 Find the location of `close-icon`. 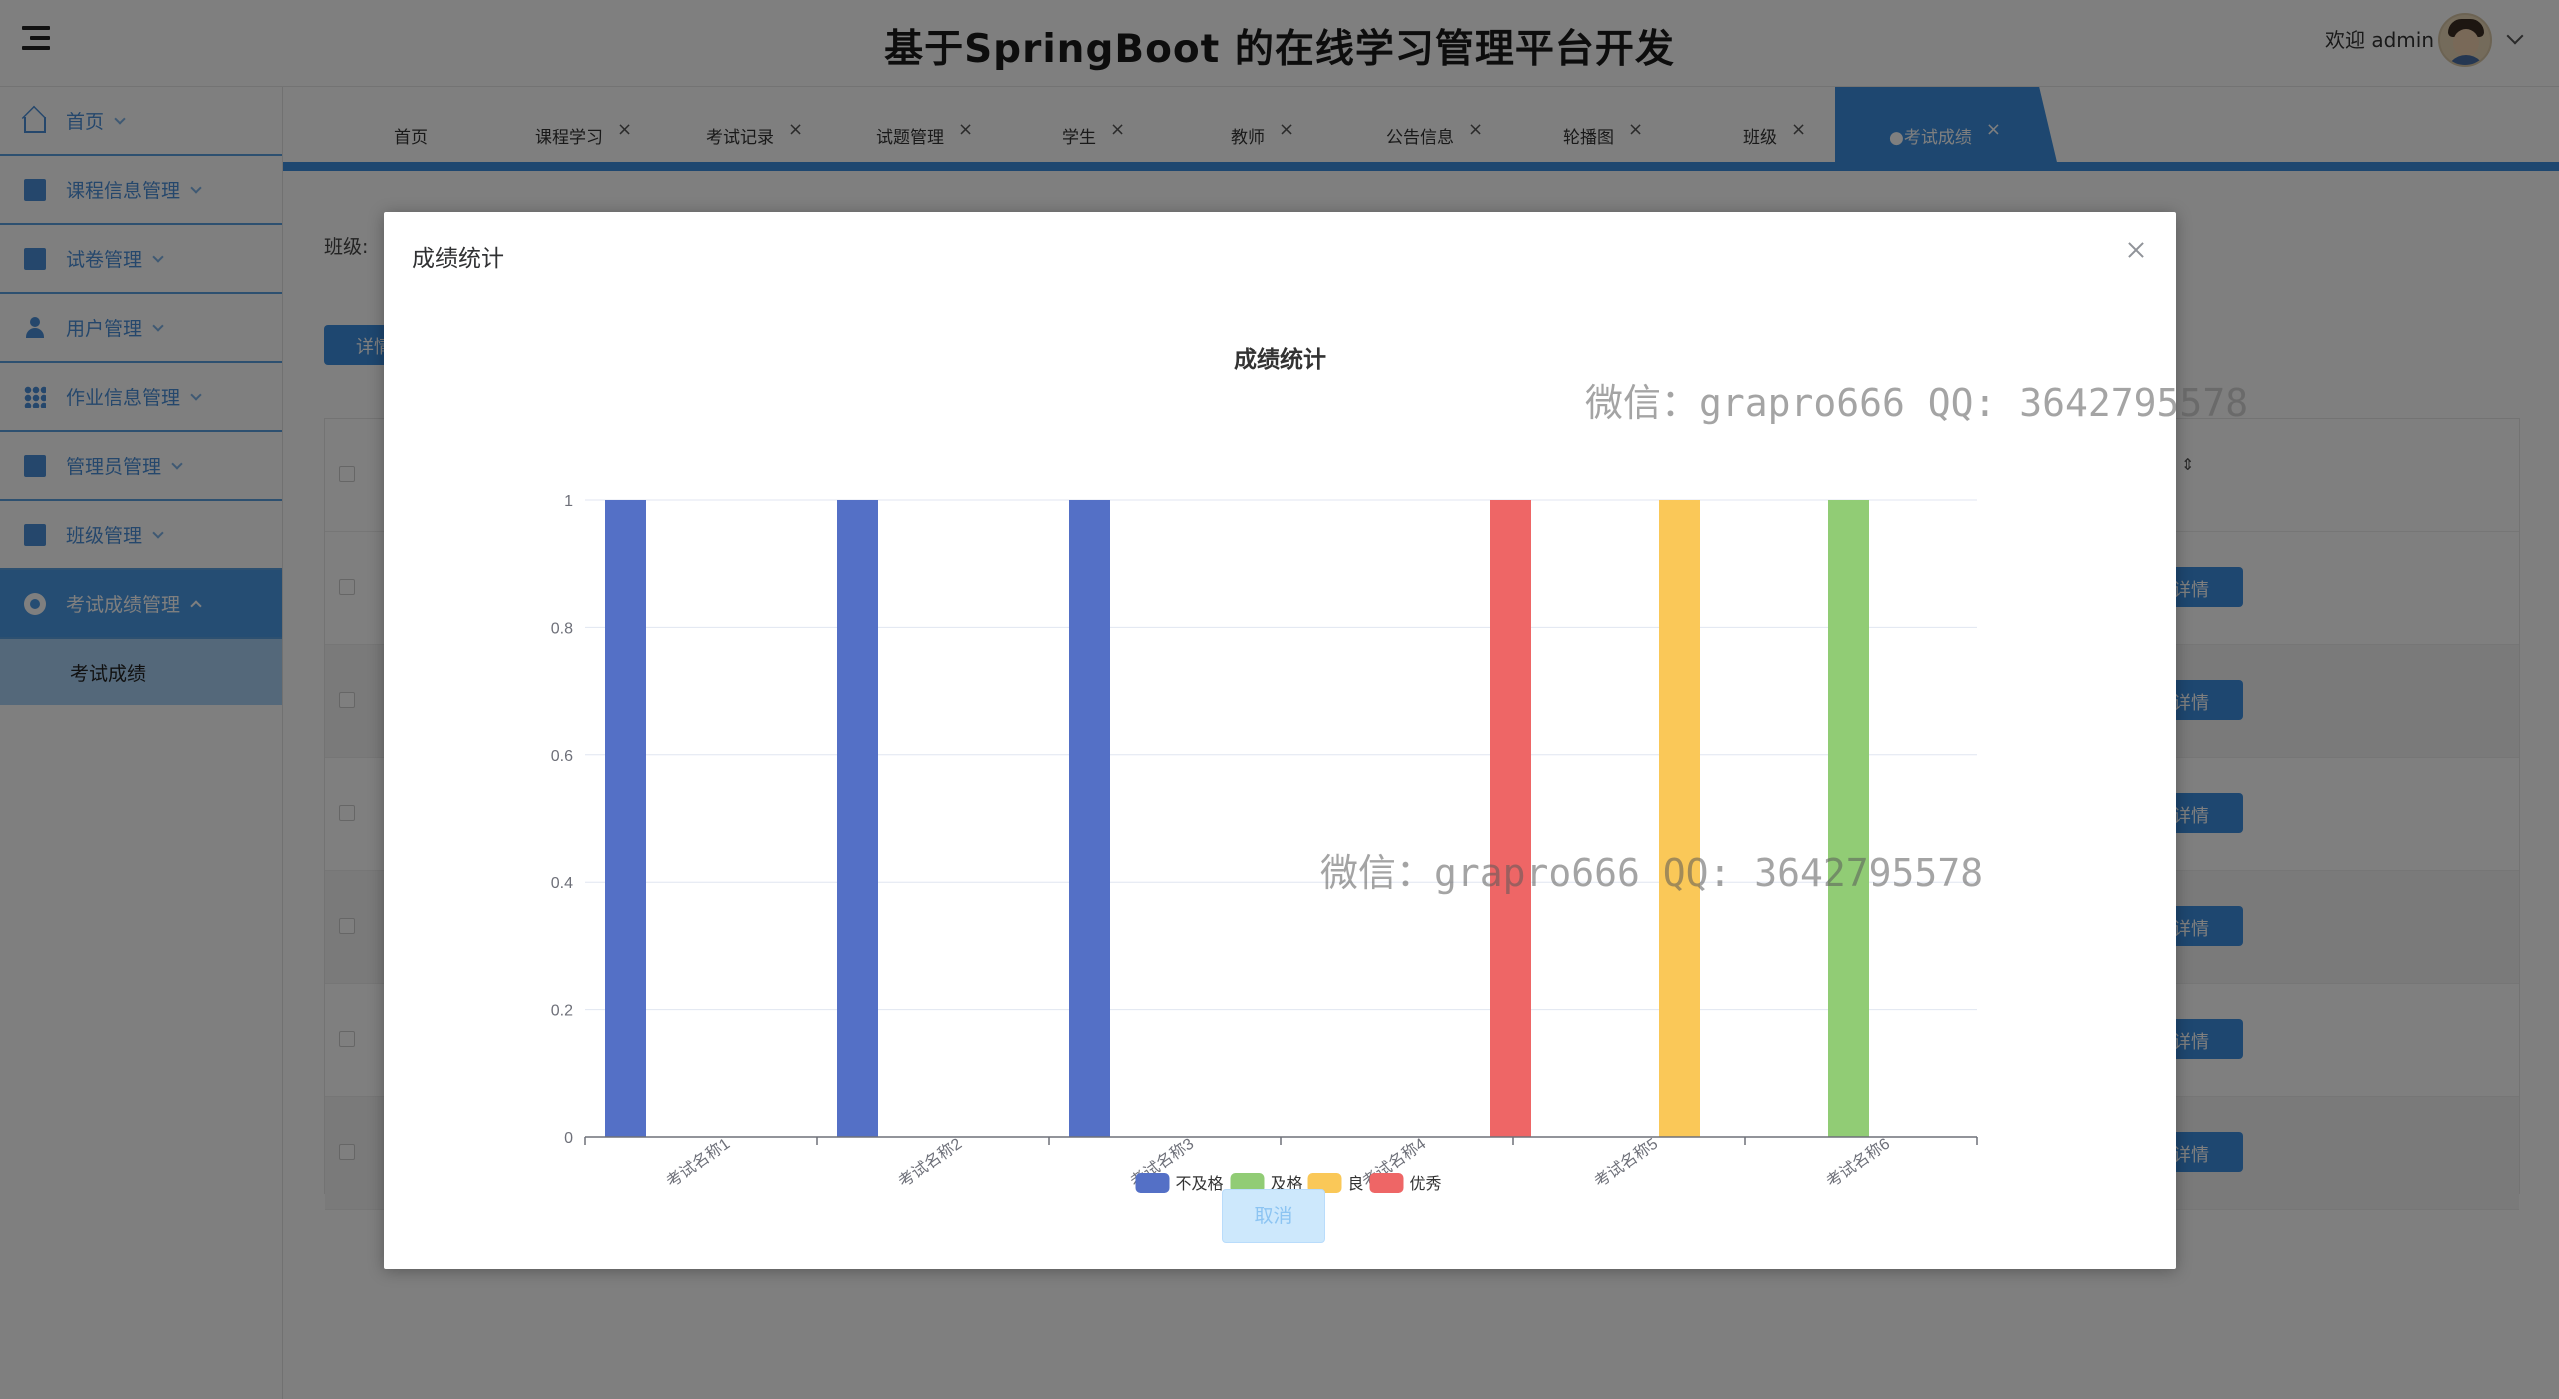

close-icon is located at coordinates (2136, 250).